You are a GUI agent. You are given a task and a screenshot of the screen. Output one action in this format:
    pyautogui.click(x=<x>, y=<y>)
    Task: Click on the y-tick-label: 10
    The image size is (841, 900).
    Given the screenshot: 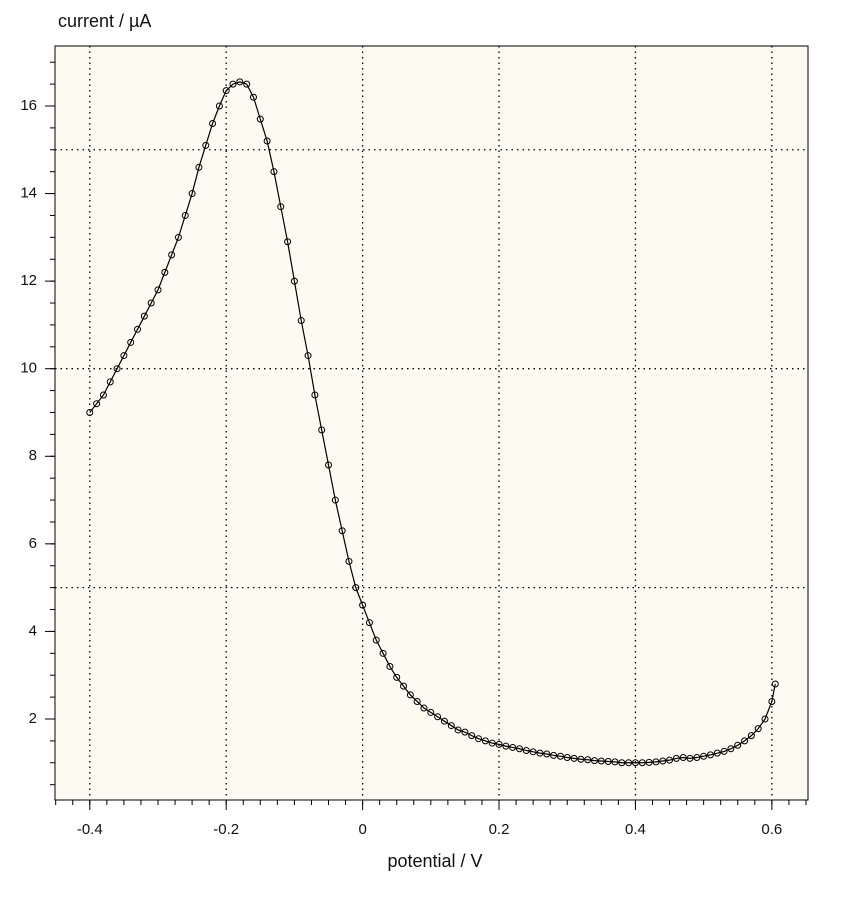 What is the action you would take?
    pyautogui.click(x=28, y=368)
    